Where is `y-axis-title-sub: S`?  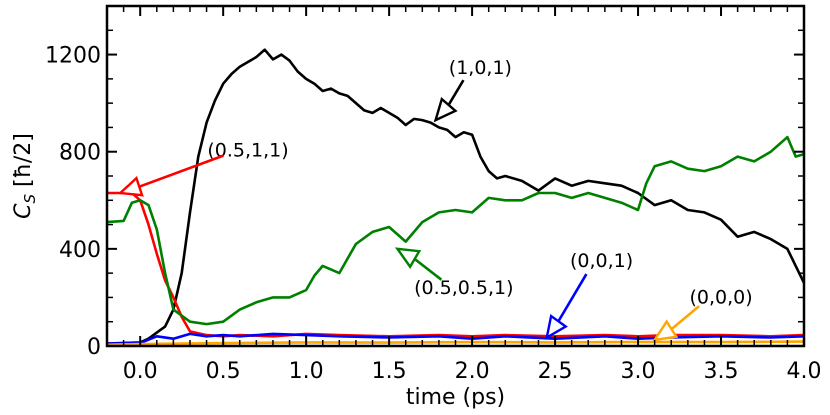 y-axis-title-sub: S is located at coordinates (30, 199).